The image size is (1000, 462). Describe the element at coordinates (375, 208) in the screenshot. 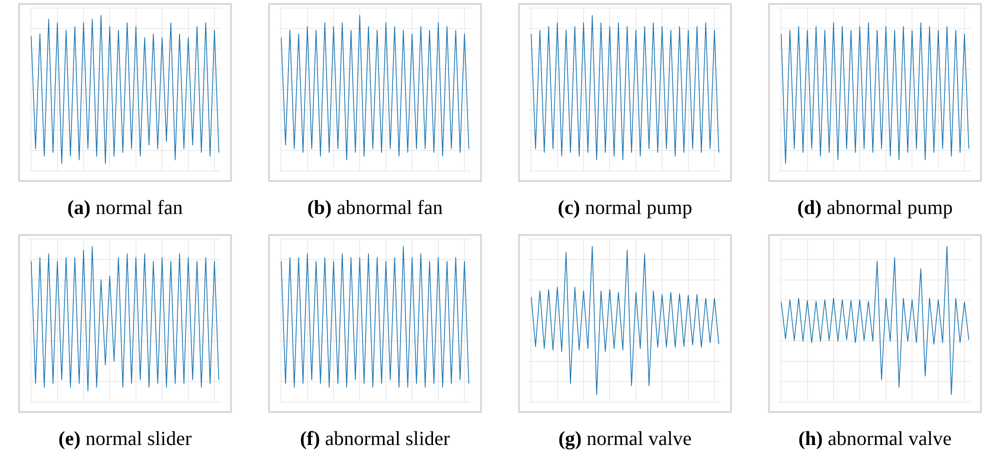

I see `text: (b) abnormal fan` at that location.